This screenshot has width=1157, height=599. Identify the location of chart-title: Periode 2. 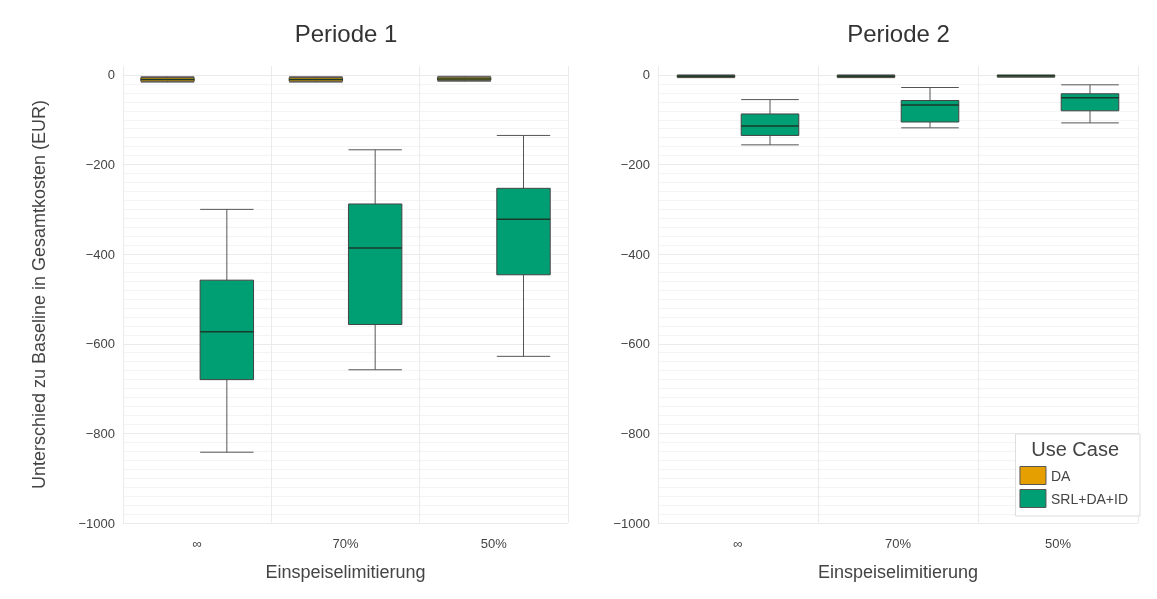
(898, 33).